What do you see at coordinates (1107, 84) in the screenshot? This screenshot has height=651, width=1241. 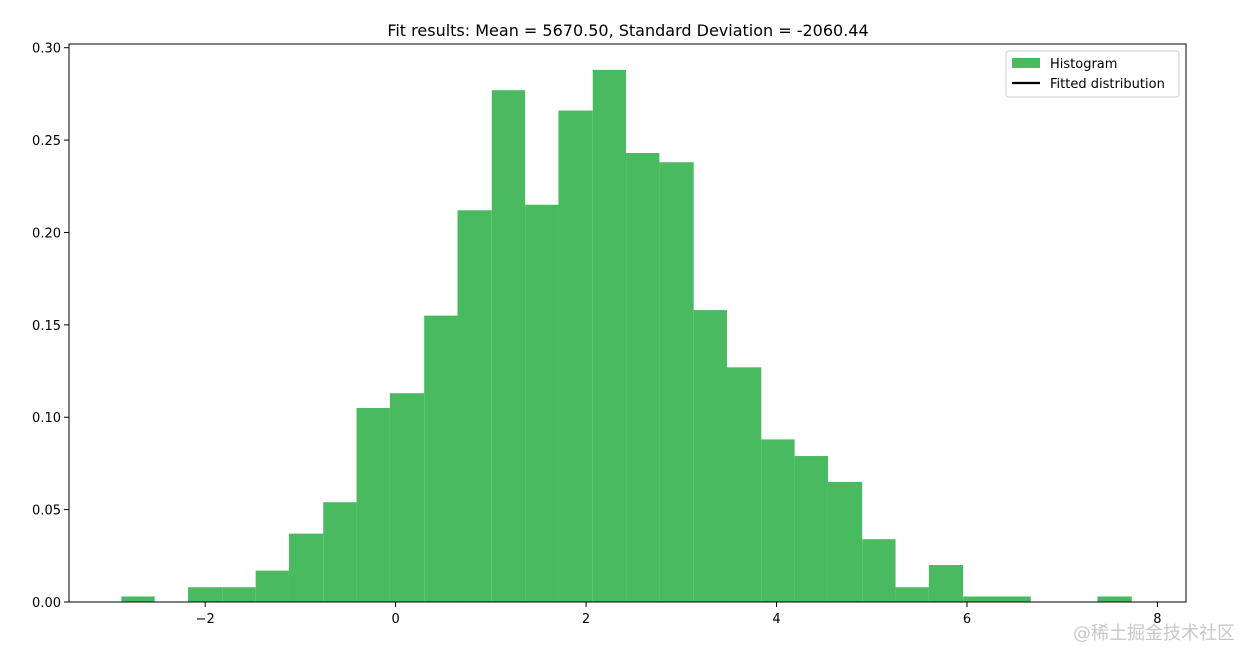 I see `legend-label-fitted-distribution: Fitted distribution` at bounding box center [1107, 84].